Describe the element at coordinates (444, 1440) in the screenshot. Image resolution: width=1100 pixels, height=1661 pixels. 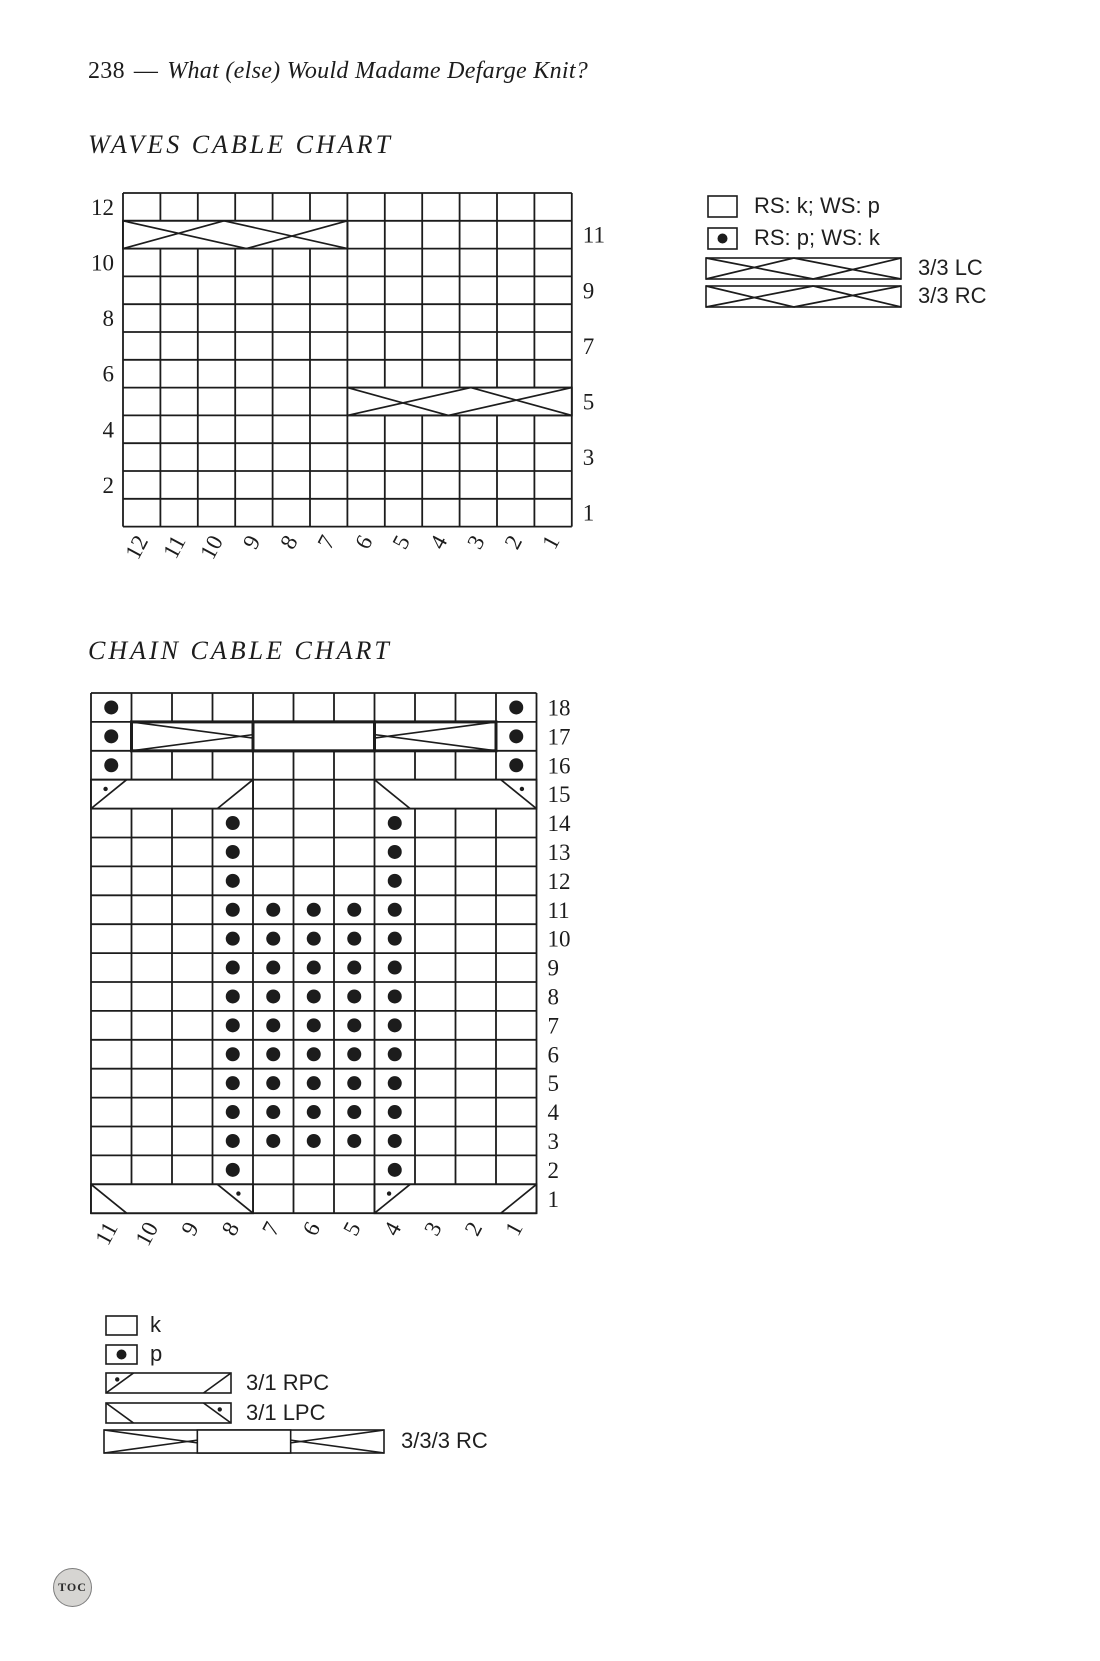
I see `legend-label: 3/3/3 RC` at that location.